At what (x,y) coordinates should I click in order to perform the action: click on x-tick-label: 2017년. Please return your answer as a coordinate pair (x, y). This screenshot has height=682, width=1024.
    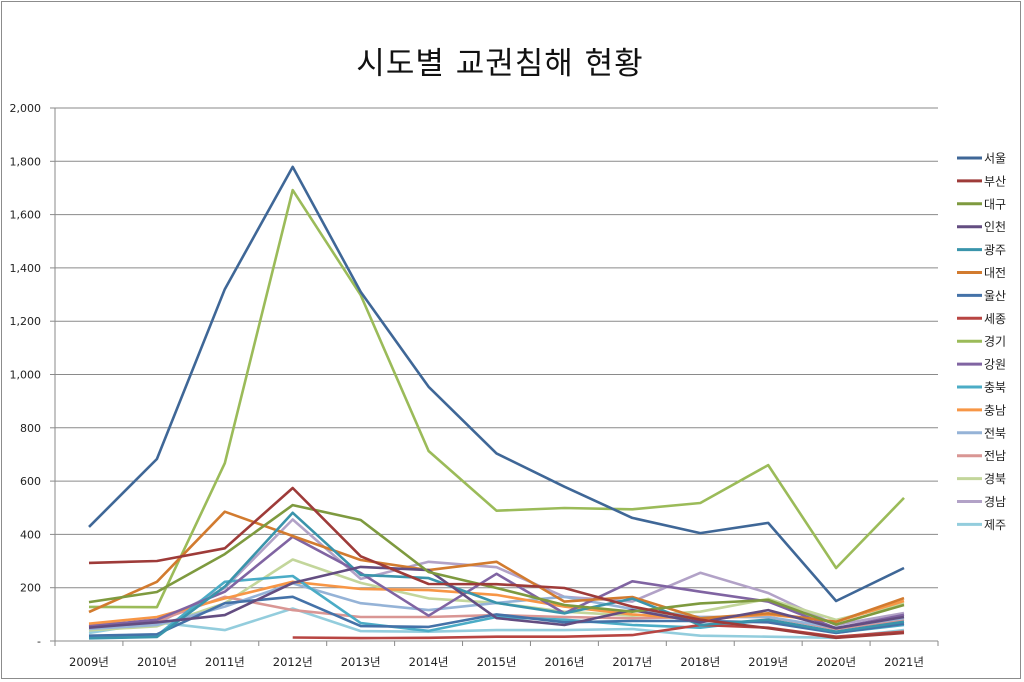
    Looking at the image, I should click on (632, 662).